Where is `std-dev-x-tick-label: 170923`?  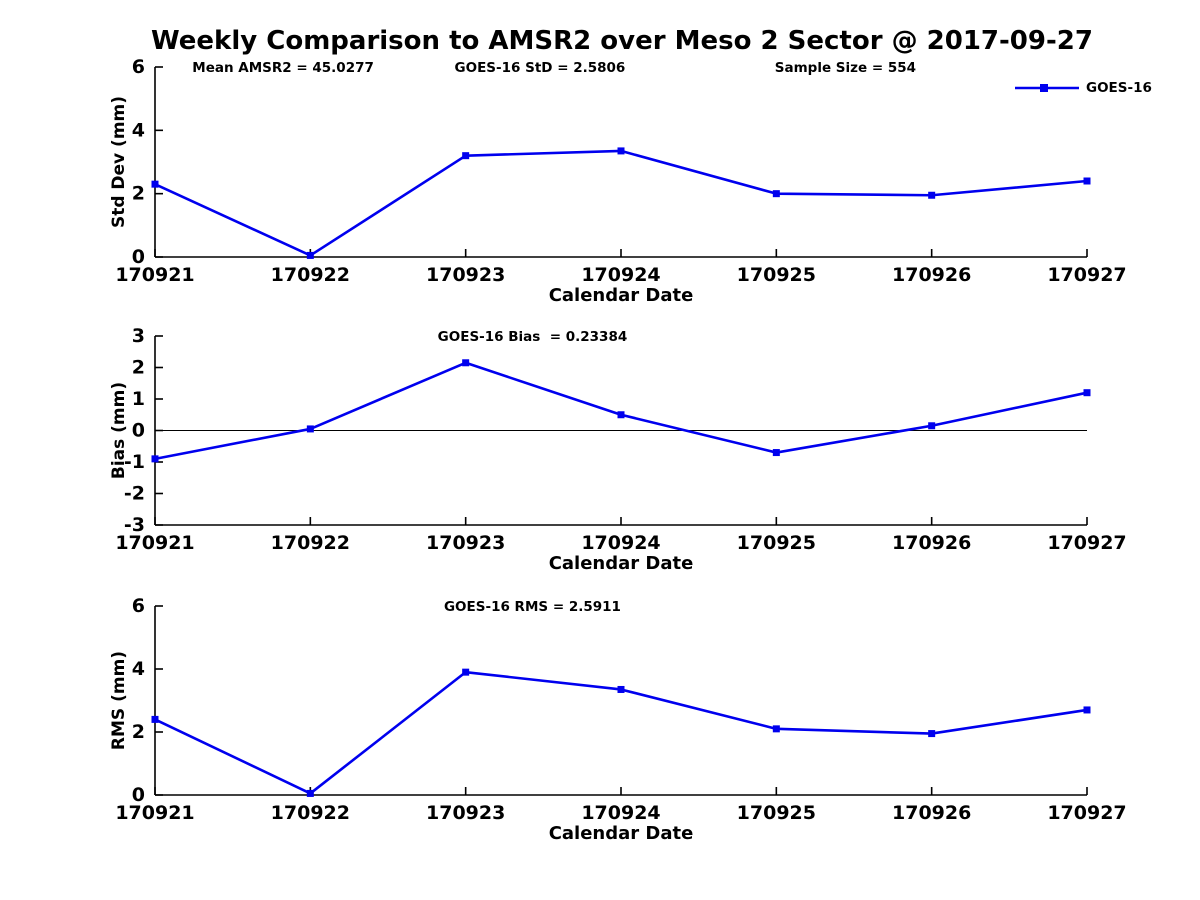 std-dev-x-tick-label: 170923 is located at coordinates (465, 275).